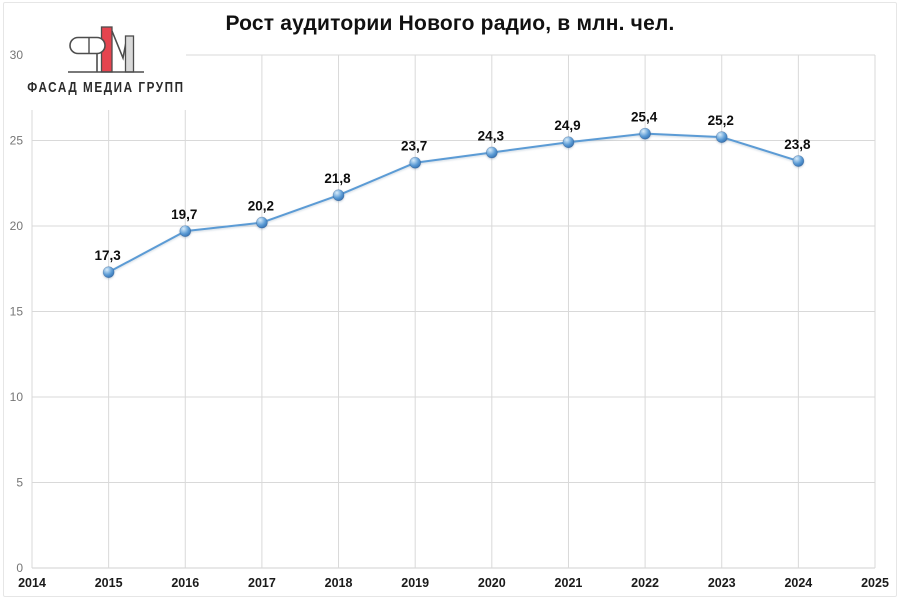 Image resolution: width=900 pixels, height=600 pixels. Describe the element at coordinates (644, 117) in the screenshot. I see `data-point-label: 25,4` at that location.